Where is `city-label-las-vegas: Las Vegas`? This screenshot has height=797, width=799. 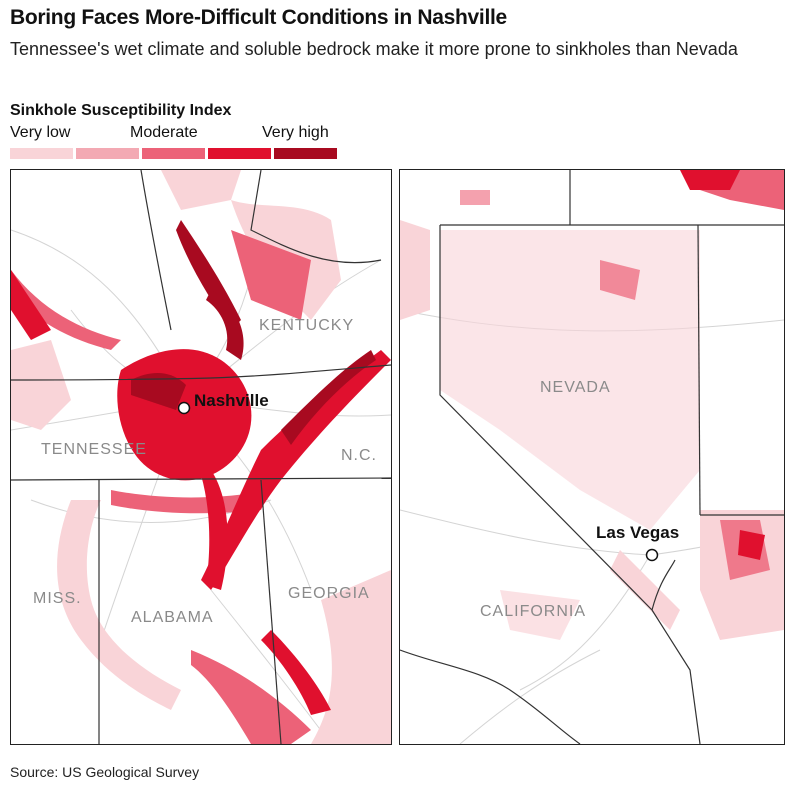
city-label-las-vegas: Las Vegas is located at coordinates (637, 532).